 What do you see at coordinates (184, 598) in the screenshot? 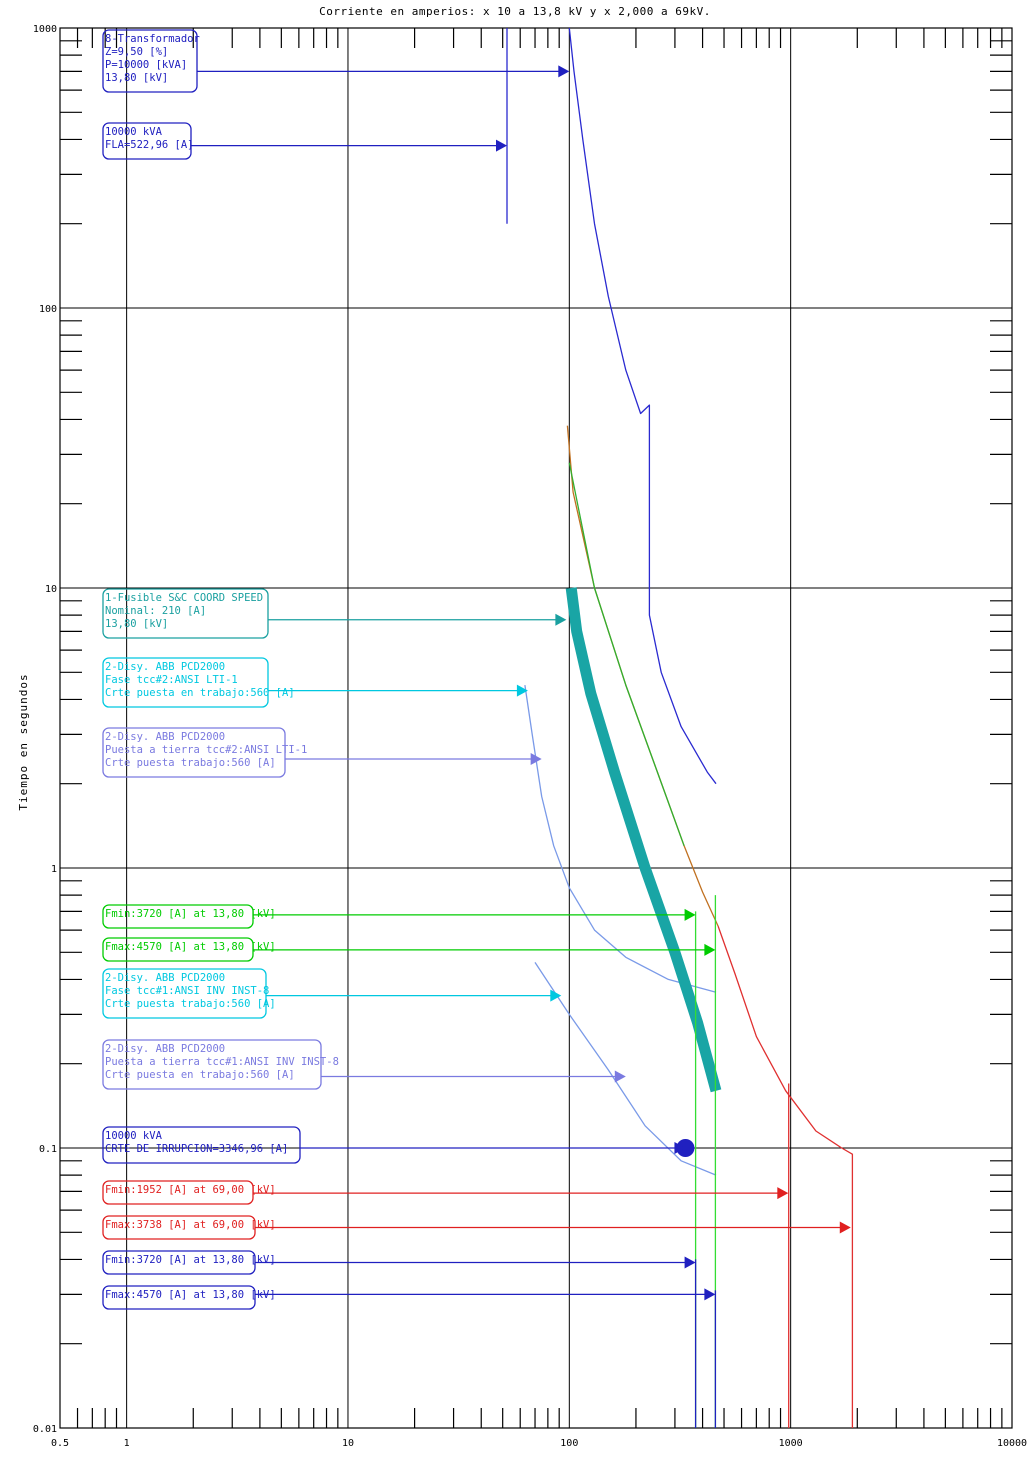
I see `annotation-text: 1-Fusible S&C COORD SPEED` at bounding box center [184, 598].